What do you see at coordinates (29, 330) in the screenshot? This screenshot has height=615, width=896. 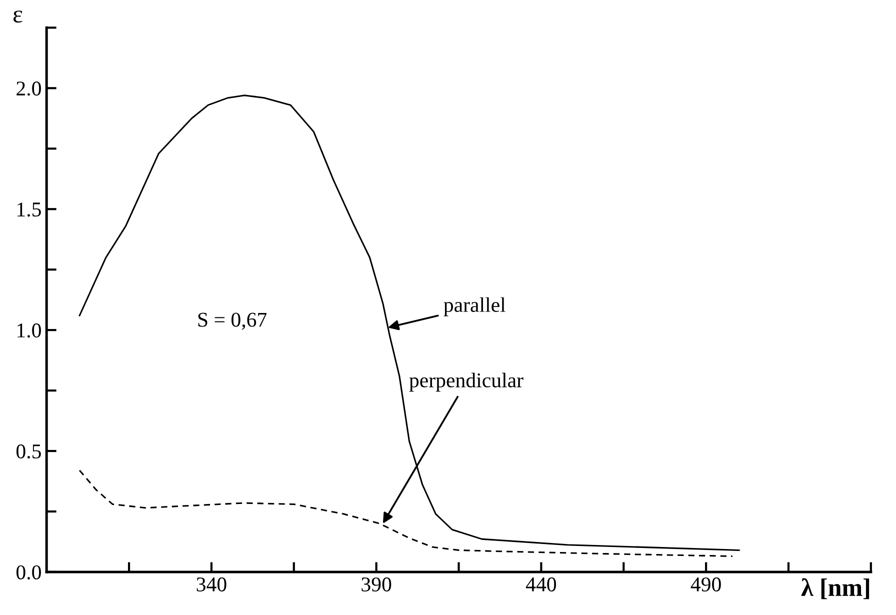 I see `y-tick-label: 1.0` at bounding box center [29, 330].